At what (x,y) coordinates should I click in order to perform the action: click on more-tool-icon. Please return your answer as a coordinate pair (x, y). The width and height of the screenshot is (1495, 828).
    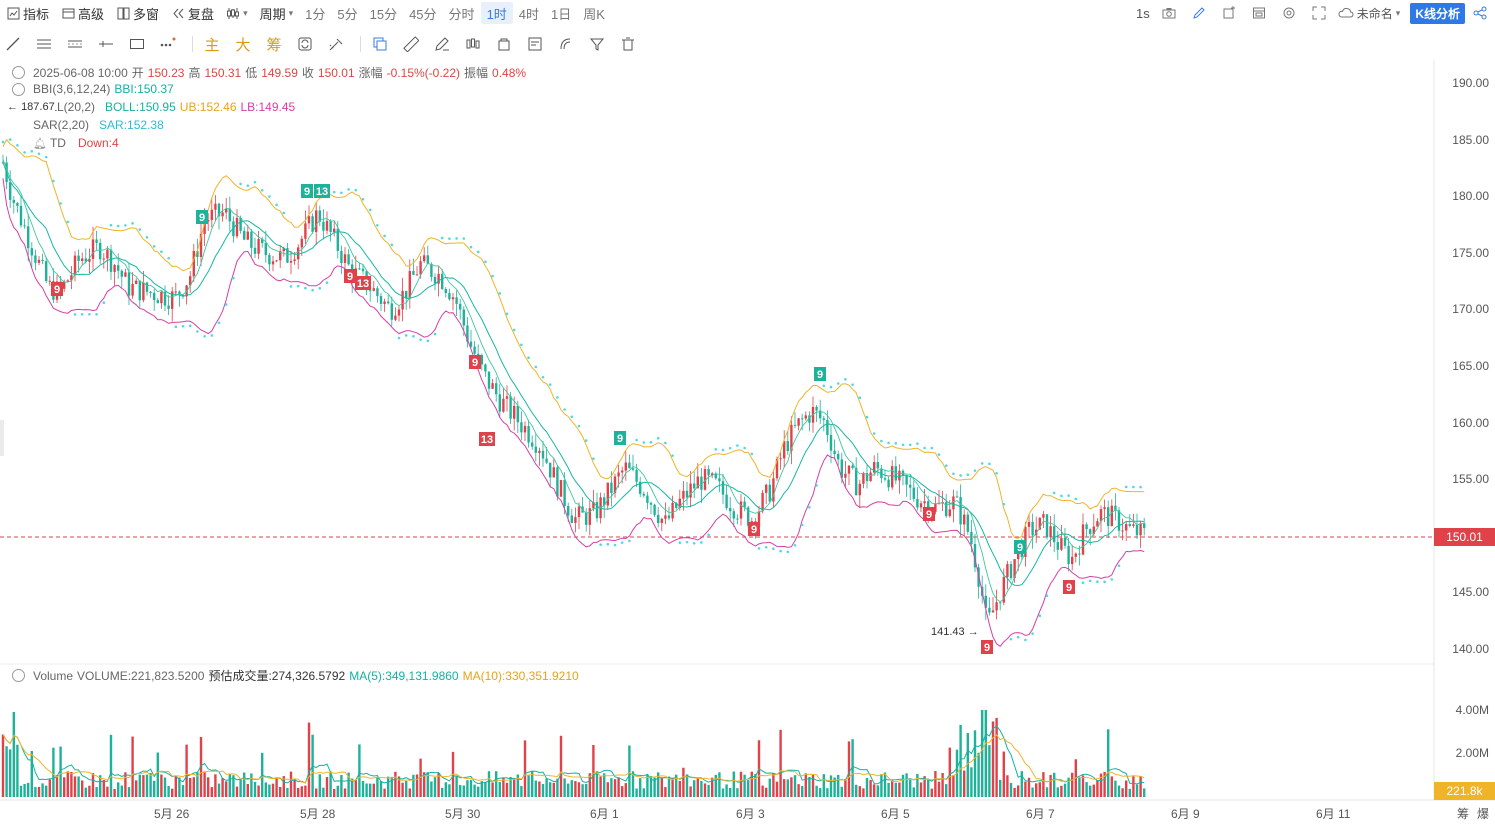
    Looking at the image, I should click on (168, 44).